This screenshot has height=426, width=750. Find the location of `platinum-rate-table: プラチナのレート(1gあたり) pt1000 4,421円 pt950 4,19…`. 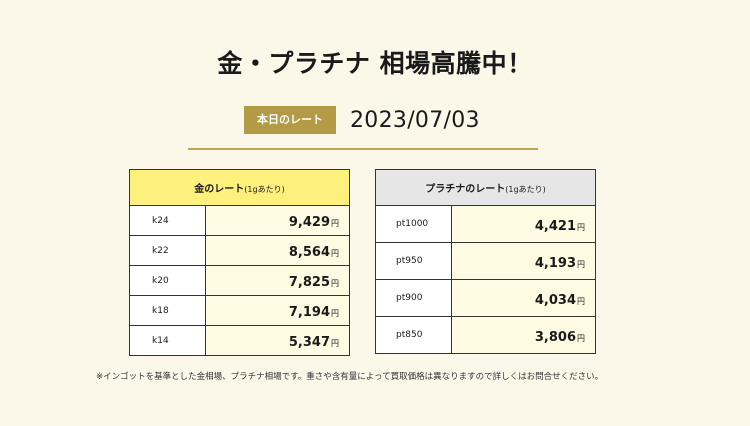

platinum-rate-table: プラチナのレート(1gあたり) pt1000 4,421円 pt950 4,19… is located at coordinates (485, 261).